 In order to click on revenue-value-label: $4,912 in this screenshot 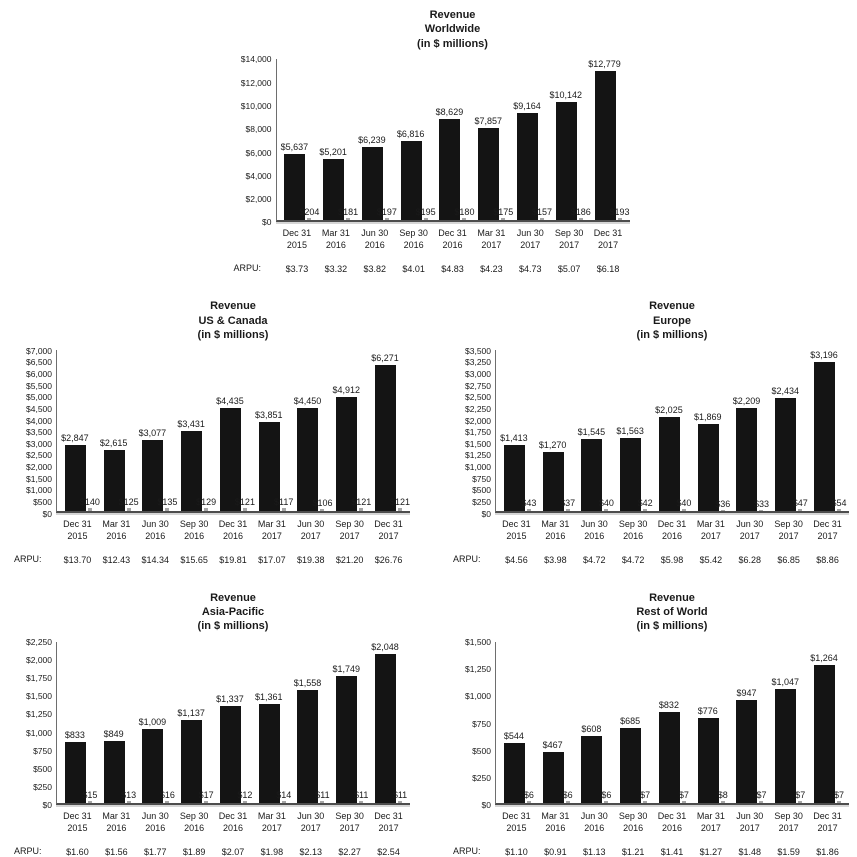, I will do `click(346, 389)`.